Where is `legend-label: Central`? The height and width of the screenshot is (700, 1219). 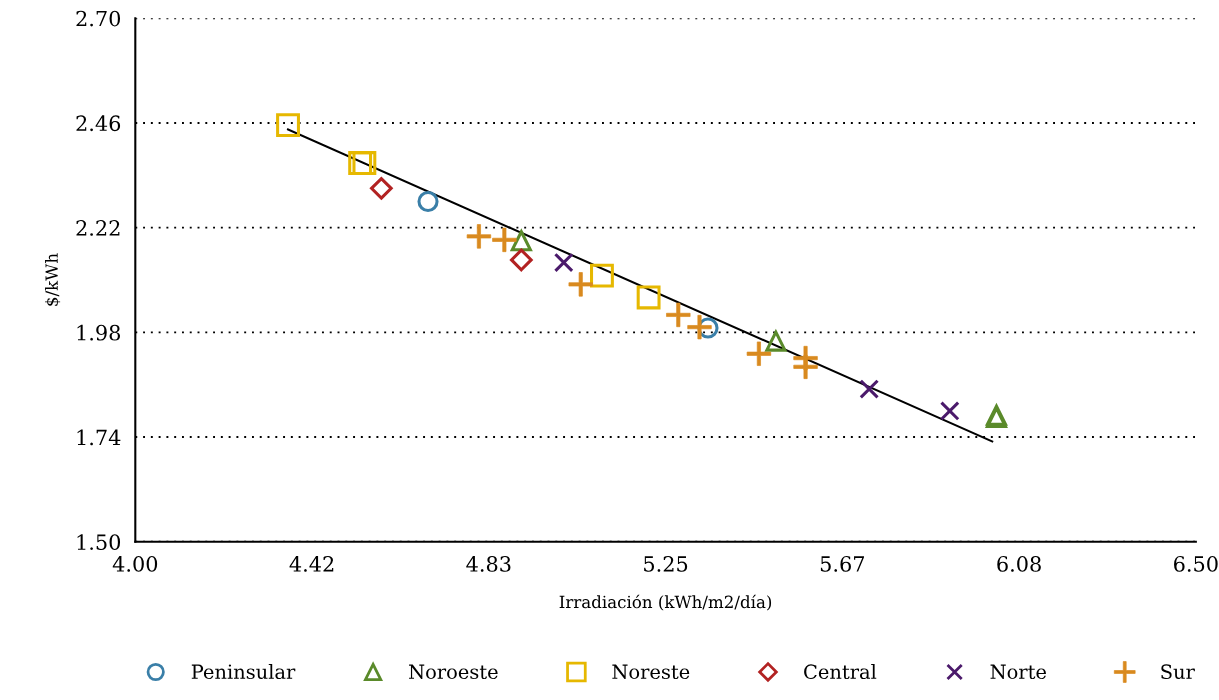 legend-label: Central is located at coordinates (840, 672).